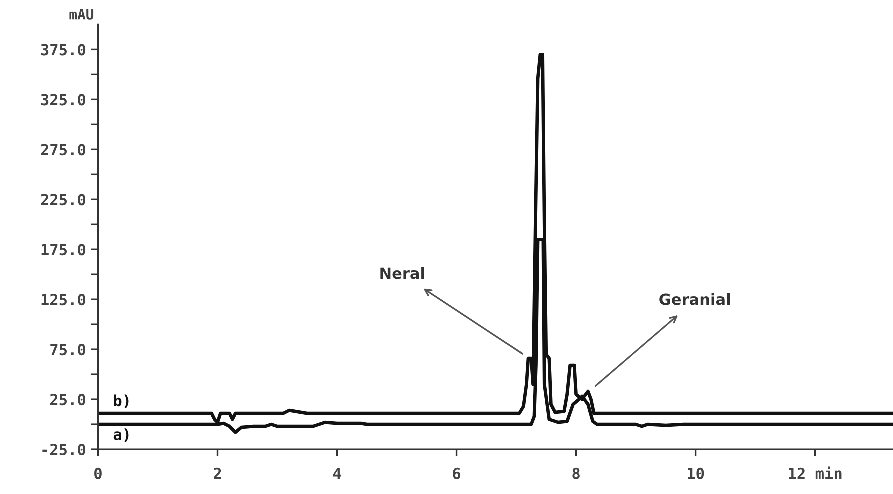 The width and height of the screenshot is (893, 494). What do you see at coordinates (64, 450) in the screenshot?
I see `y-tick-label: -25.0` at bounding box center [64, 450].